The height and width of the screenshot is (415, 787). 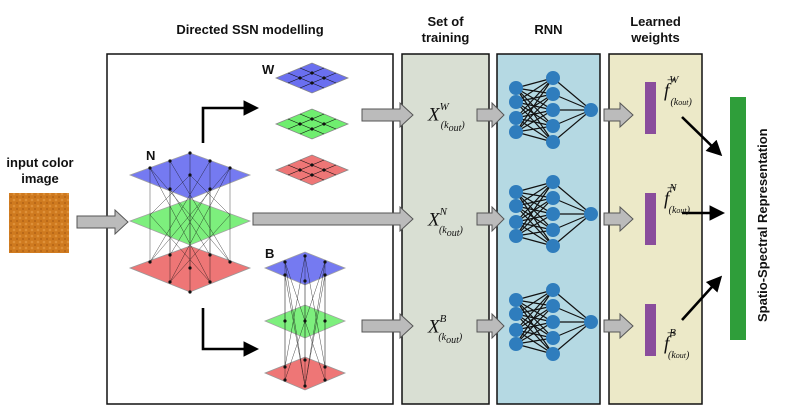 I want to click on graph-label-b: B, so click(x=270, y=253).